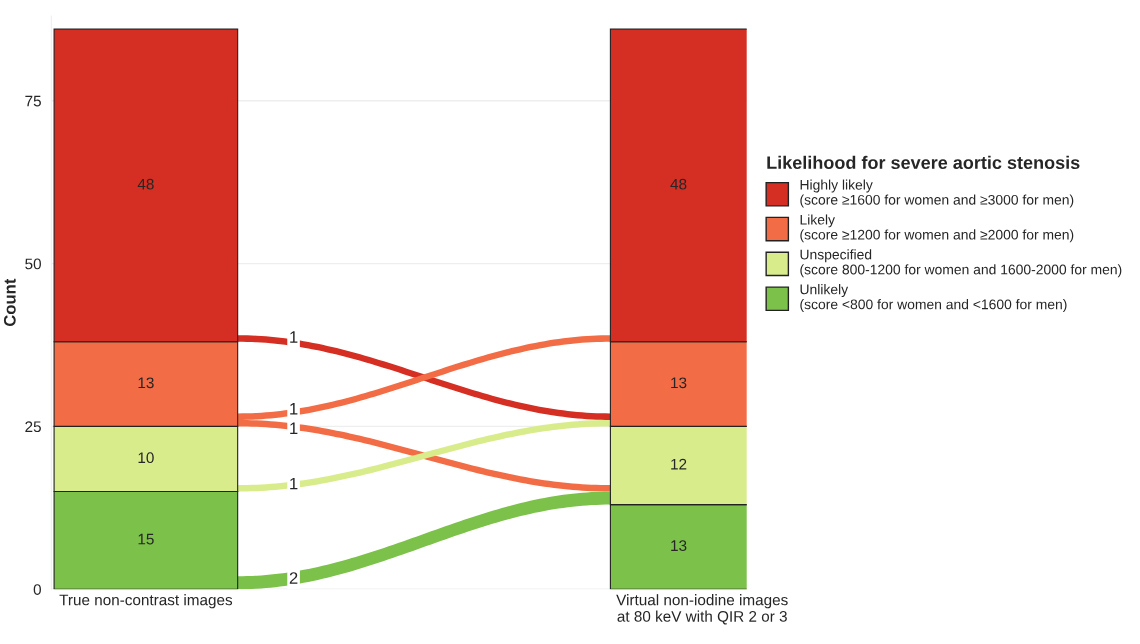 This screenshot has width=1140, height=644. I want to click on data-label: 12, so click(679, 464).